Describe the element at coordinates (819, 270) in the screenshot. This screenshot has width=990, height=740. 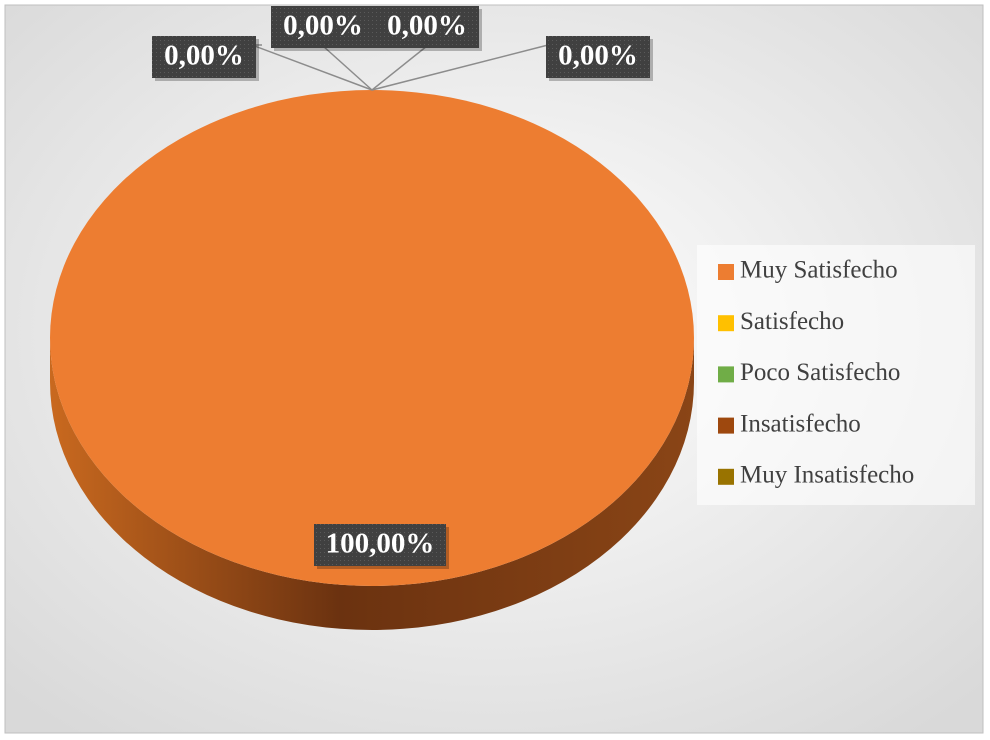
I see `legend-label: Muy Satisfecho` at that location.